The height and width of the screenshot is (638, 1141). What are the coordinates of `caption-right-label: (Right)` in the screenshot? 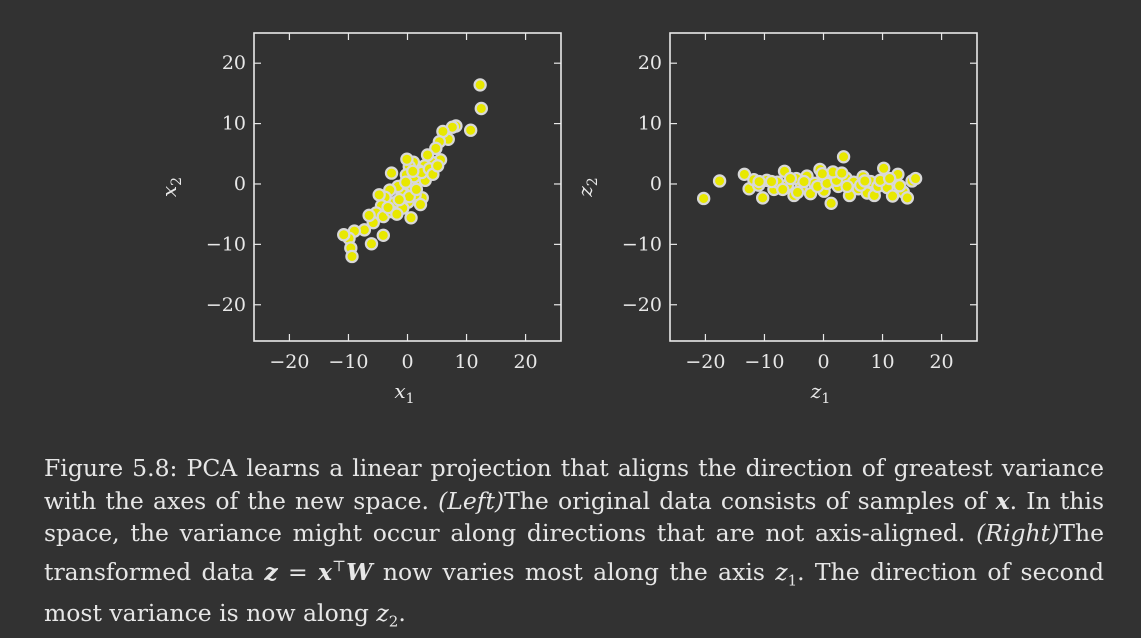 It's located at (1018, 533).